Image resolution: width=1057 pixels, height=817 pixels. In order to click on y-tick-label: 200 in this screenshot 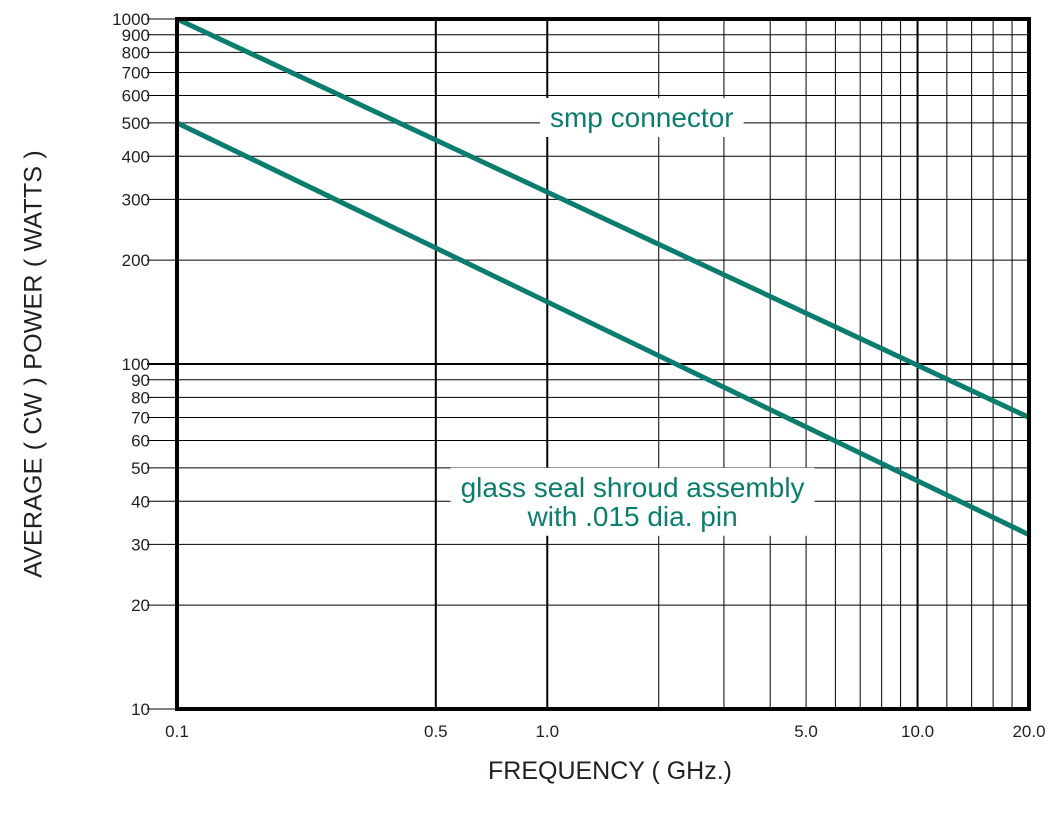, I will do `click(136, 260)`.